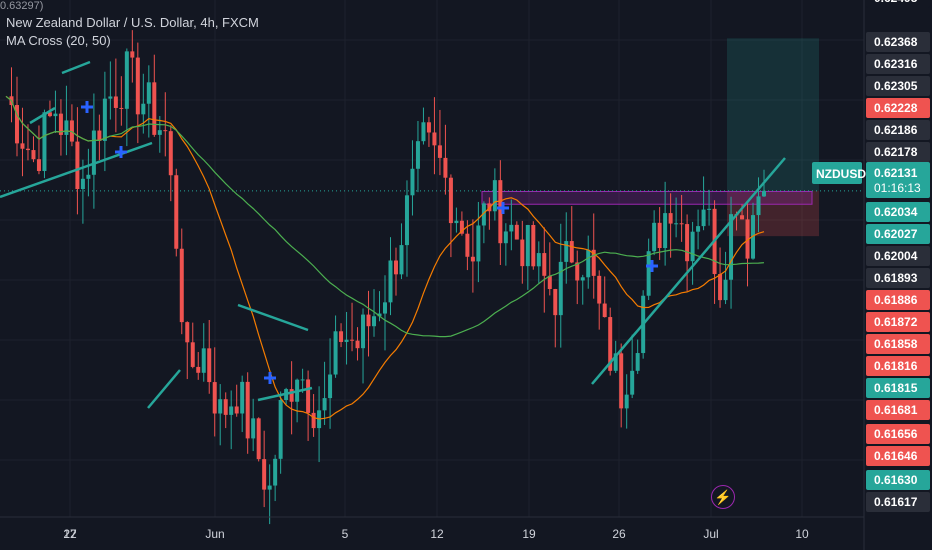  I want to click on price-label: 0.62186, so click(896, 130).